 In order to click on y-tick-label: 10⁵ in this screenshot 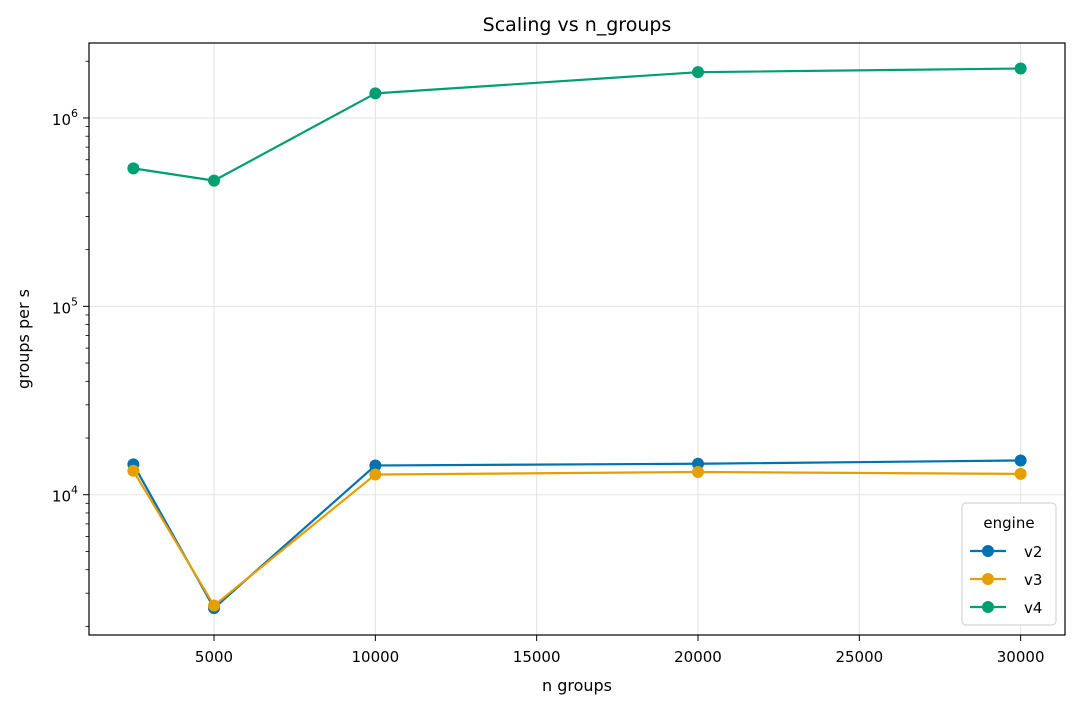, I will do `click(65, 306)`.